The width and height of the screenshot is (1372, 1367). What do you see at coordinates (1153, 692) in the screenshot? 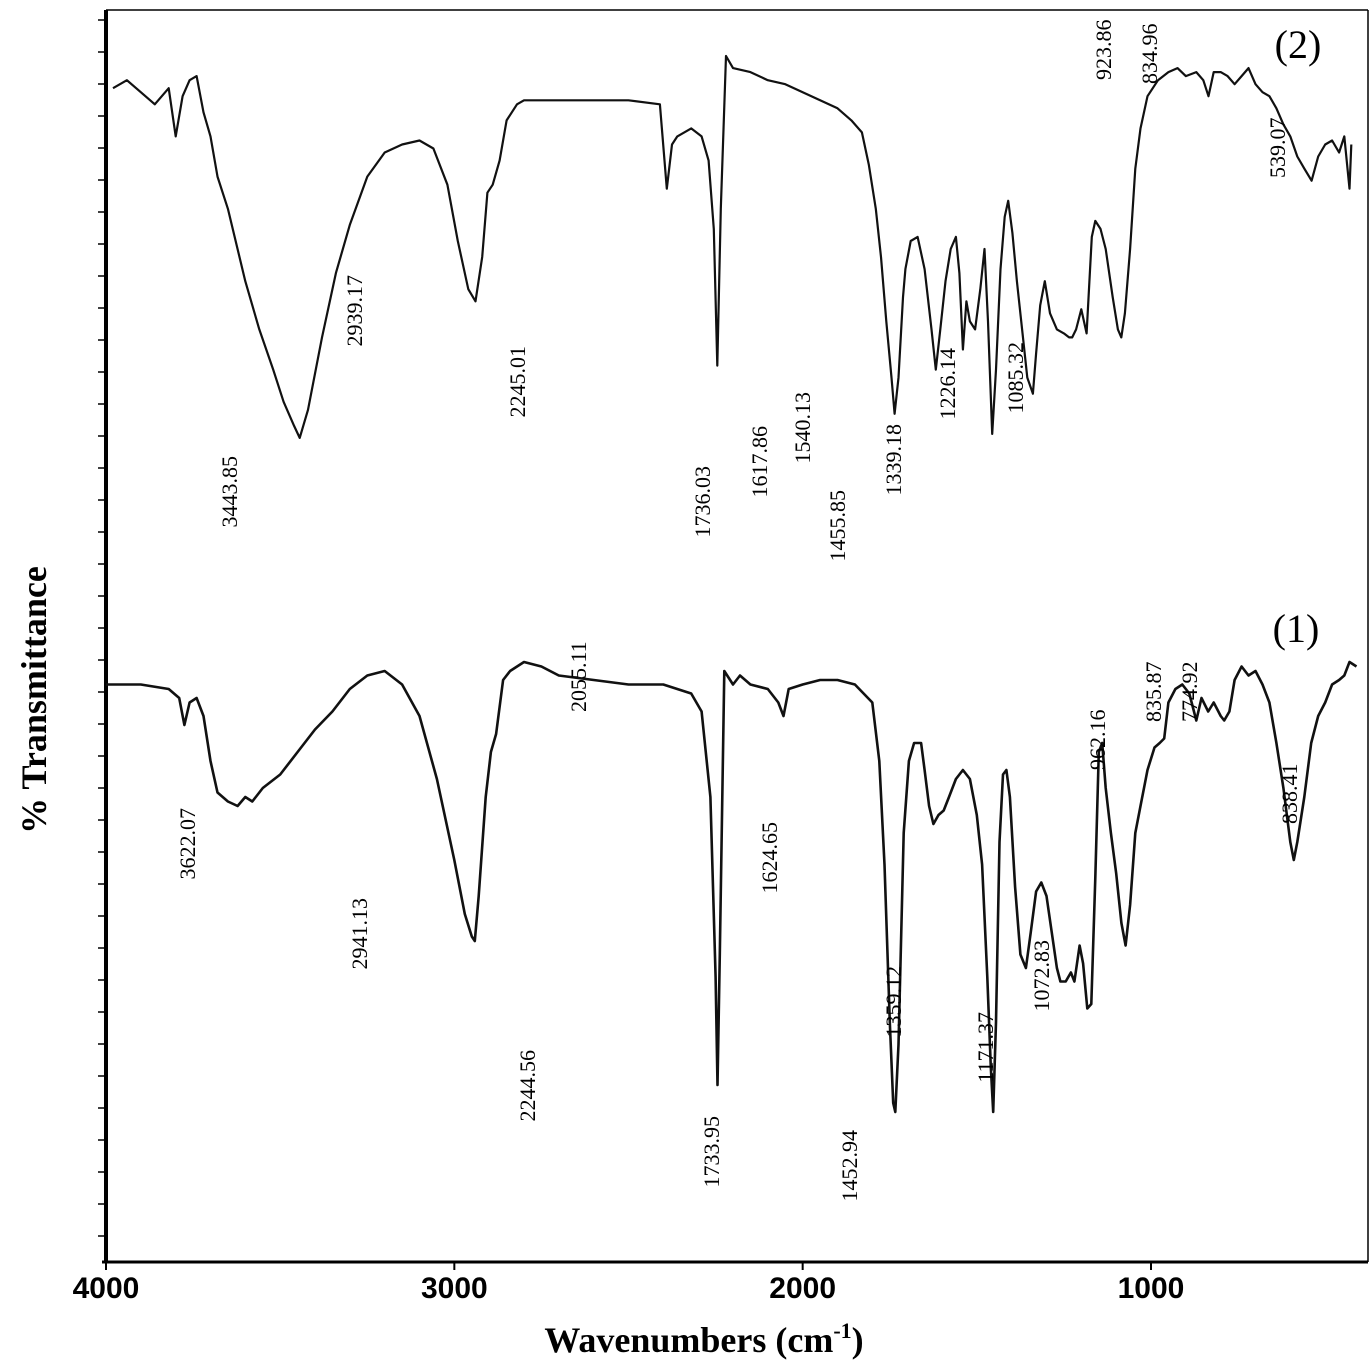
I see `peak-label: 835.87` at bounding box center [1153, 692].